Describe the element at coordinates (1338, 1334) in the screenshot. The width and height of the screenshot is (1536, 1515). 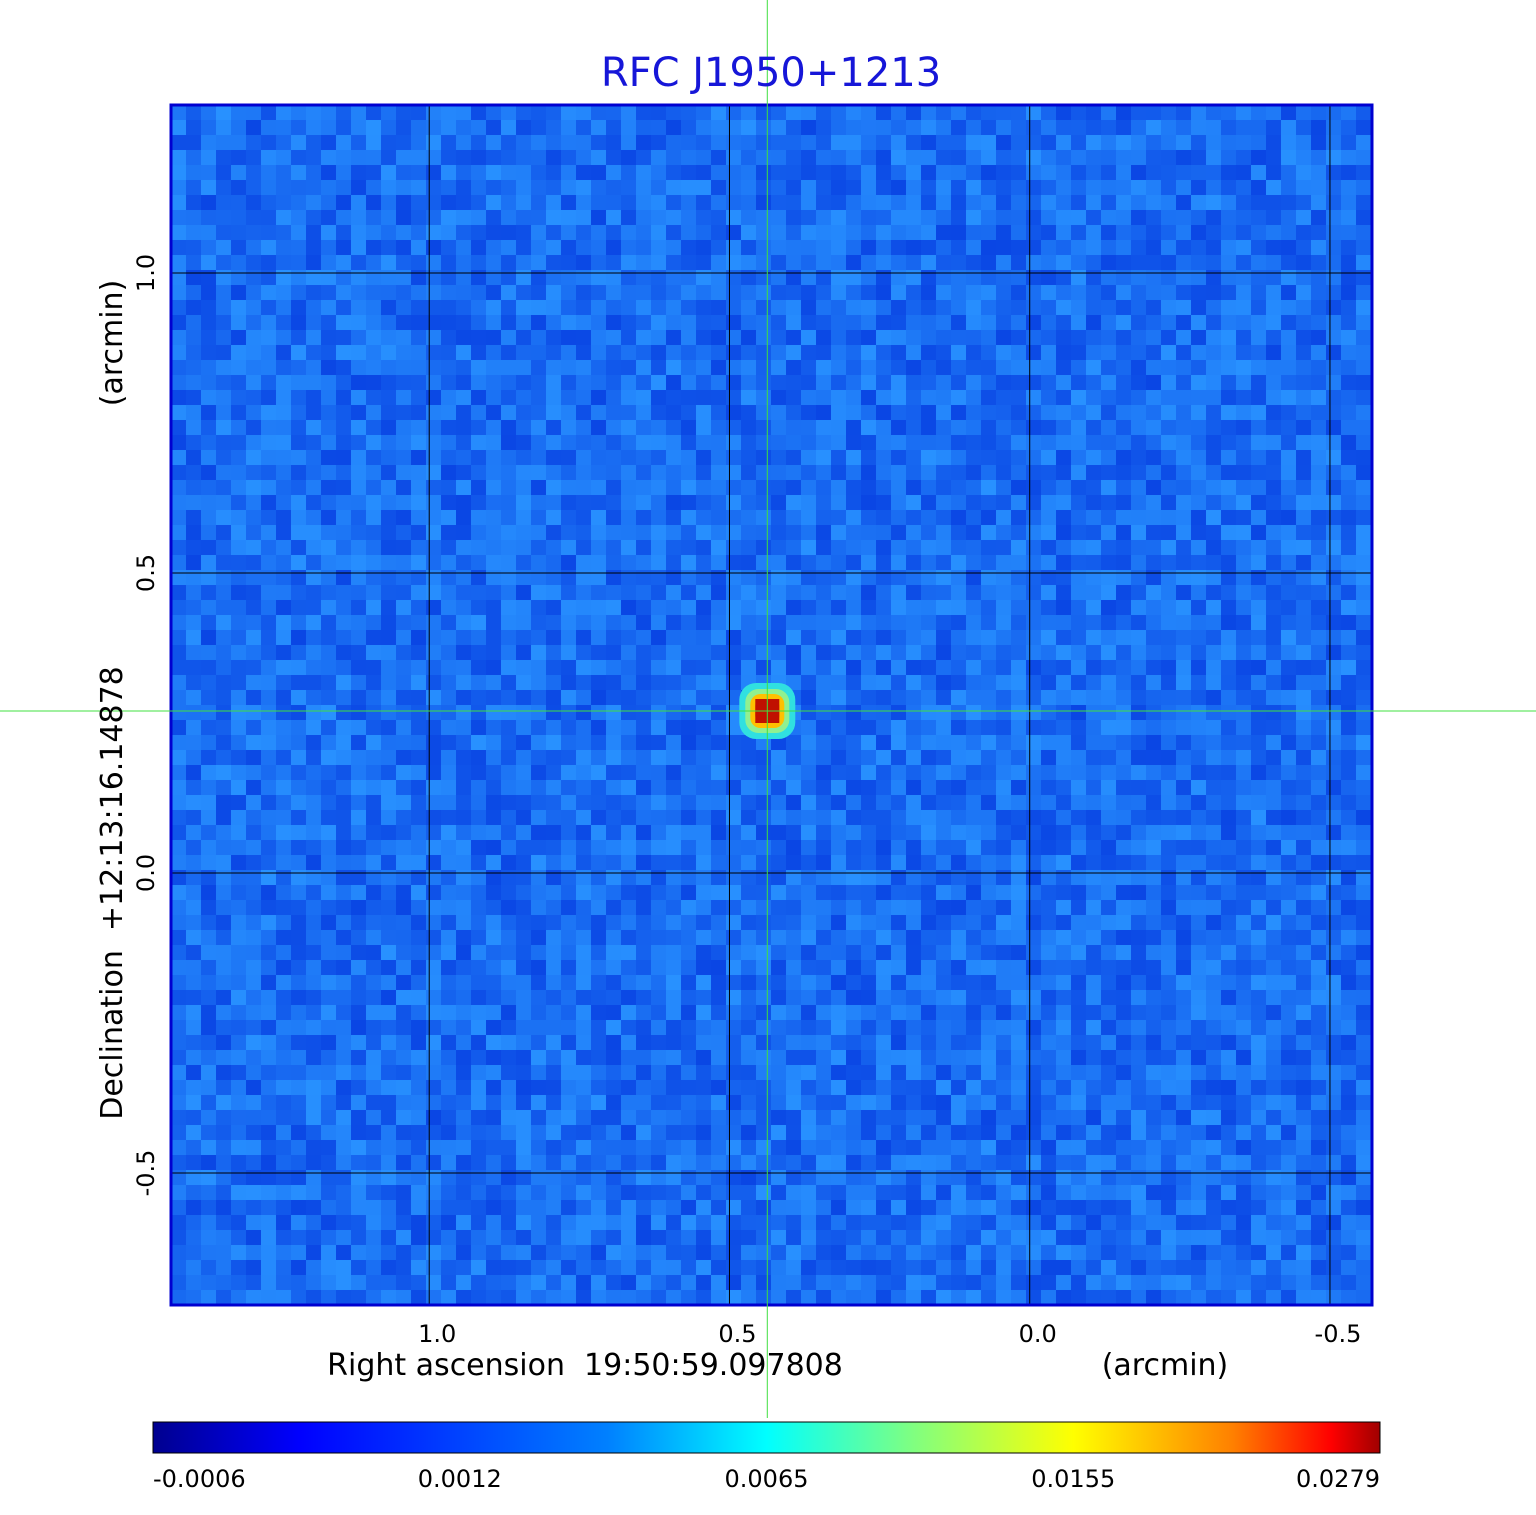
I see `x-tick-label: -0.5` at that location.